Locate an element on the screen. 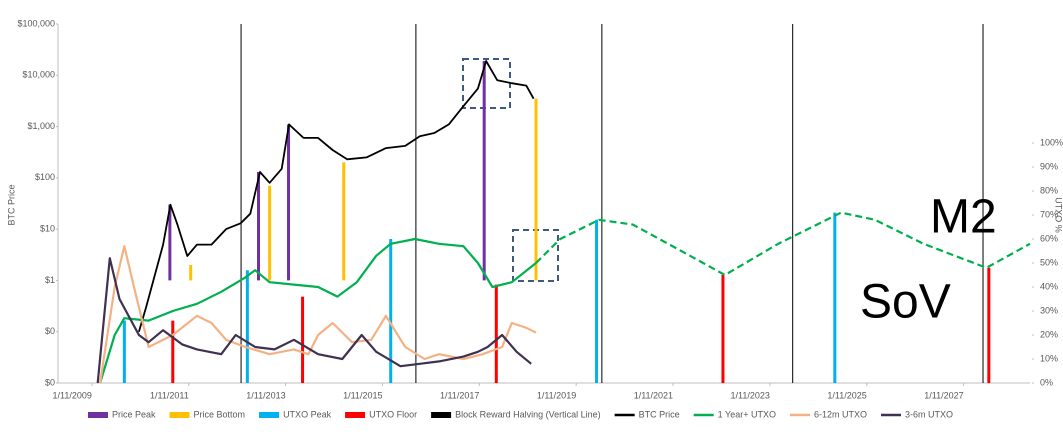  y2-tick-label: 30% is located at coordinates (1049, 310).